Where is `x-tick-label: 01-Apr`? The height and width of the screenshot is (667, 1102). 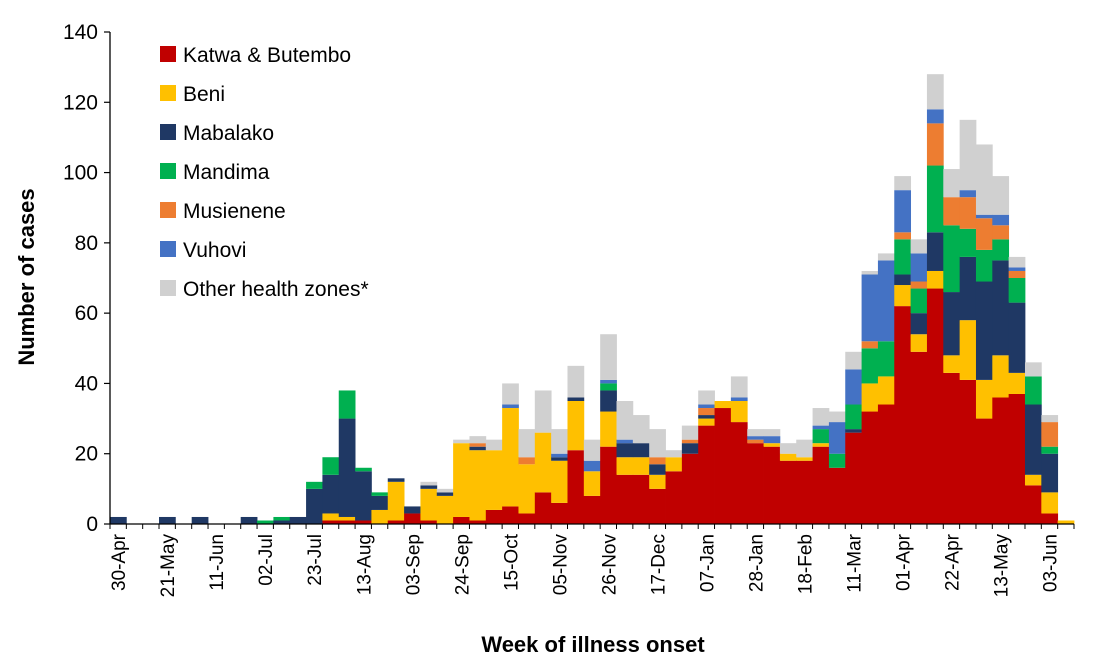
x-tick-label: 01-Apr is located at coordinates (903, 562).